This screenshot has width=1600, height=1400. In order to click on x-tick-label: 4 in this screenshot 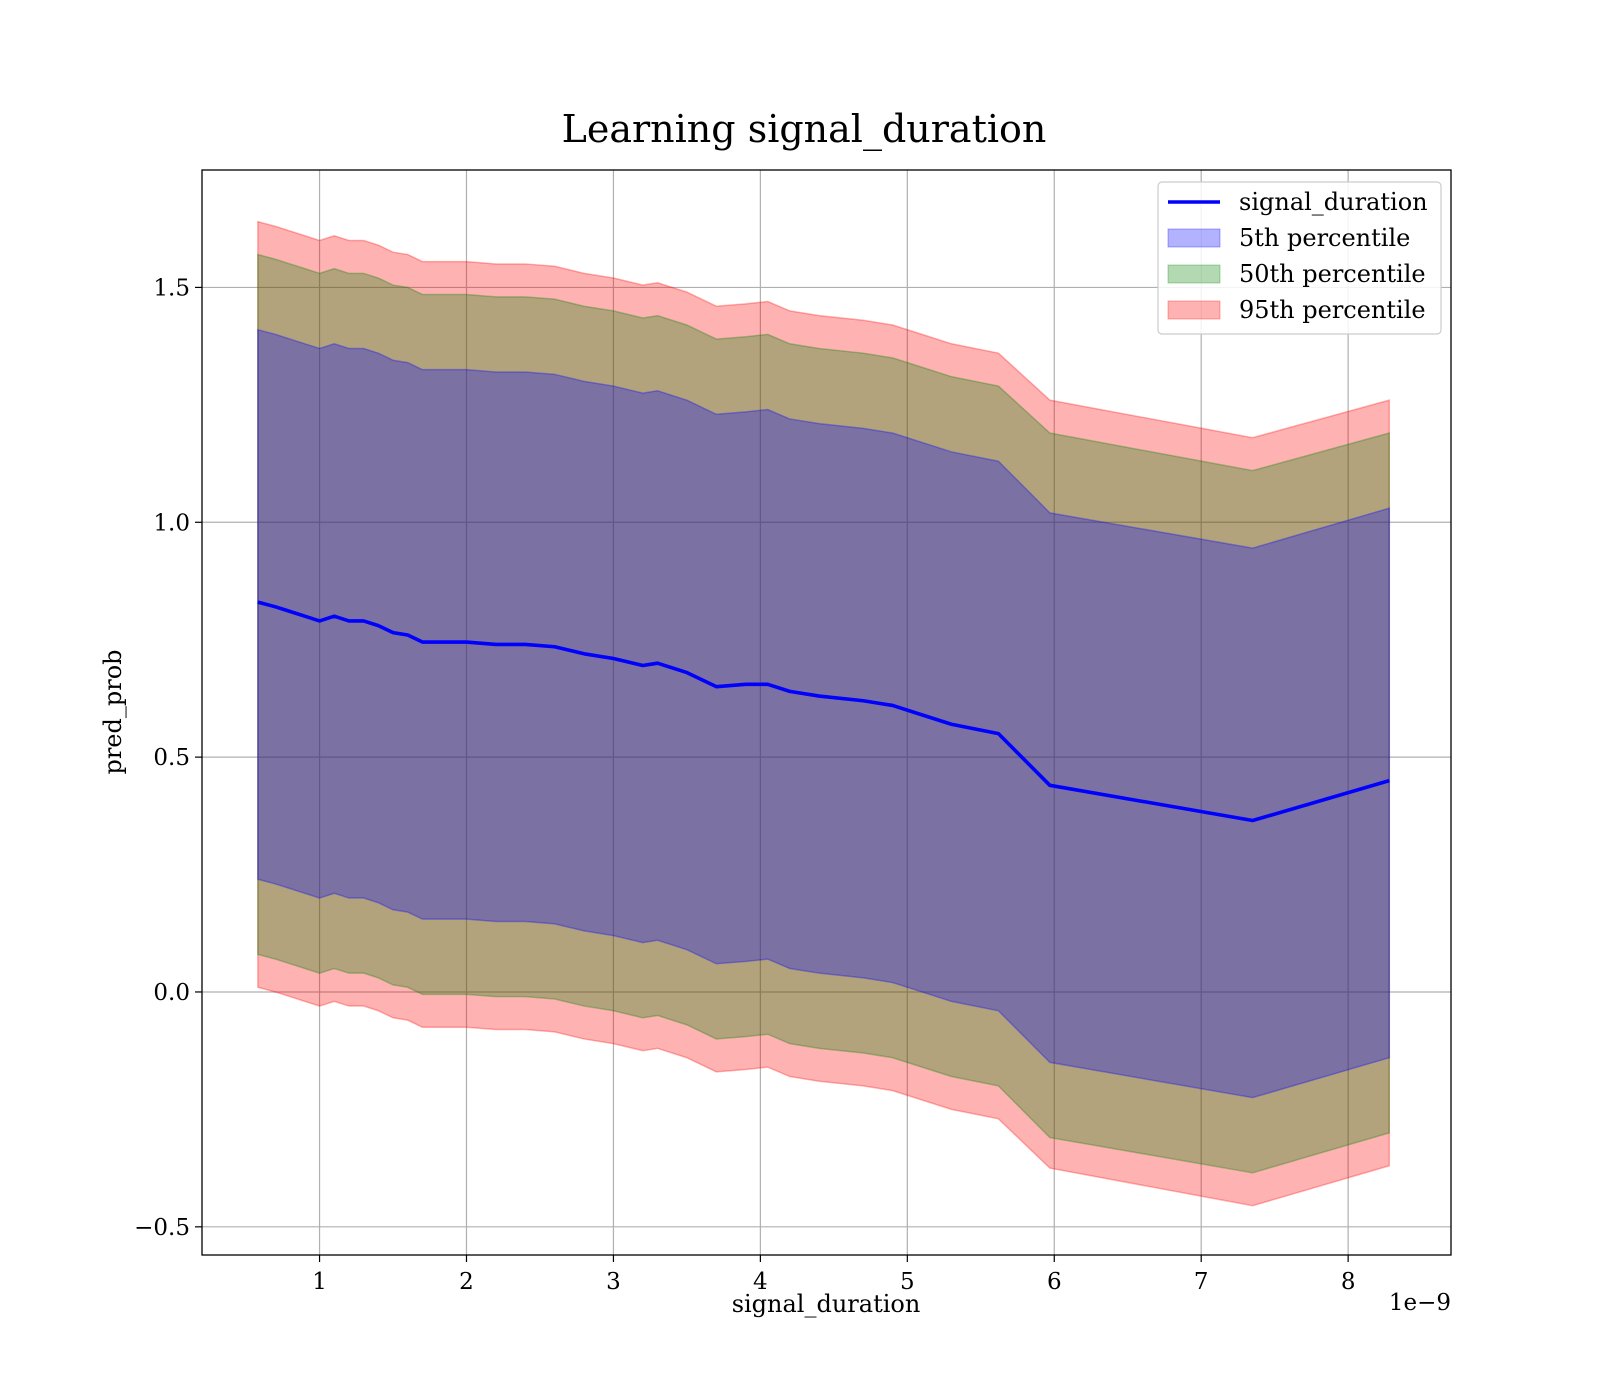, I will do `click(760, 1282)`.